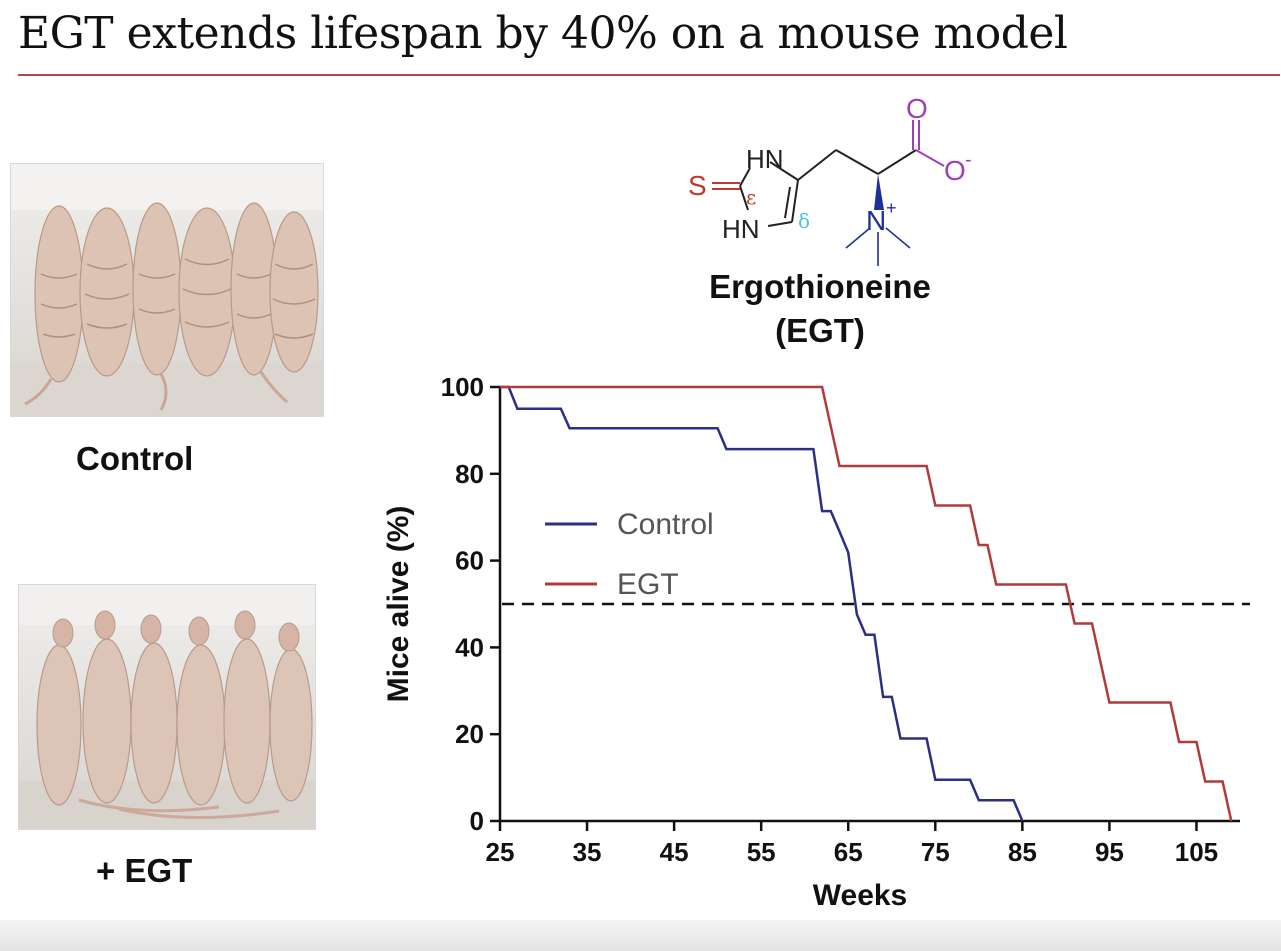  What do you see at coordinates (640, 935) in the screenshot?
I see `bottom-bar` at bounding box center [640, 935].